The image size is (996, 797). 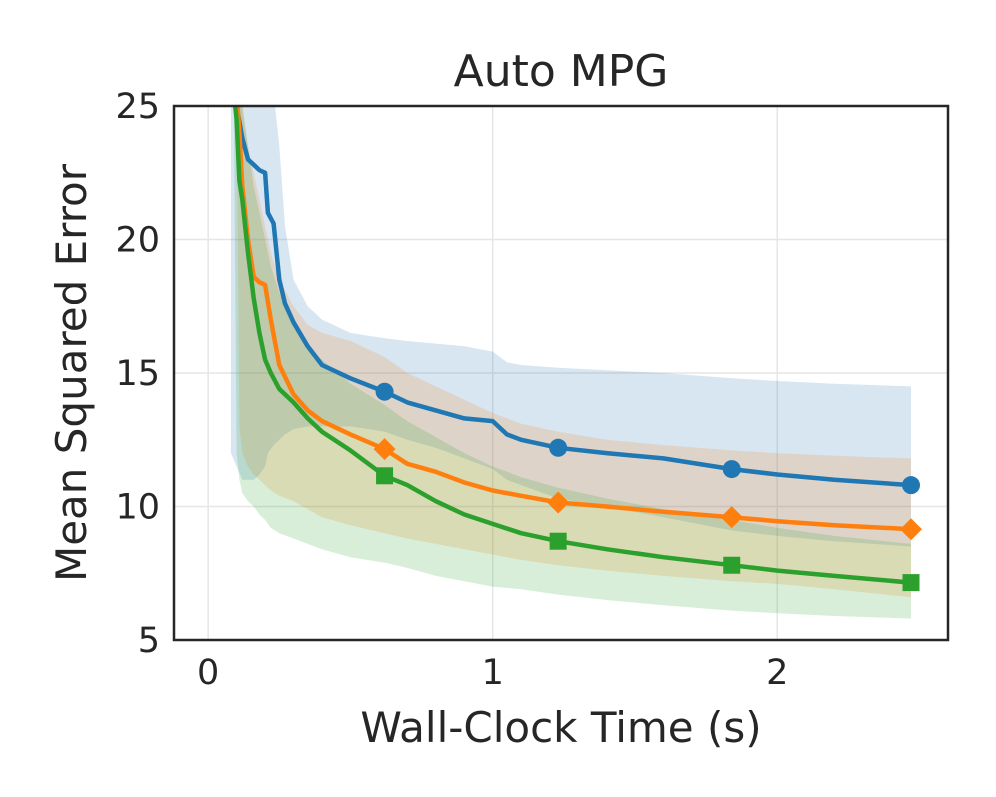 I want to click on chart-title: Auto MPG, so click(x=561, y=71).